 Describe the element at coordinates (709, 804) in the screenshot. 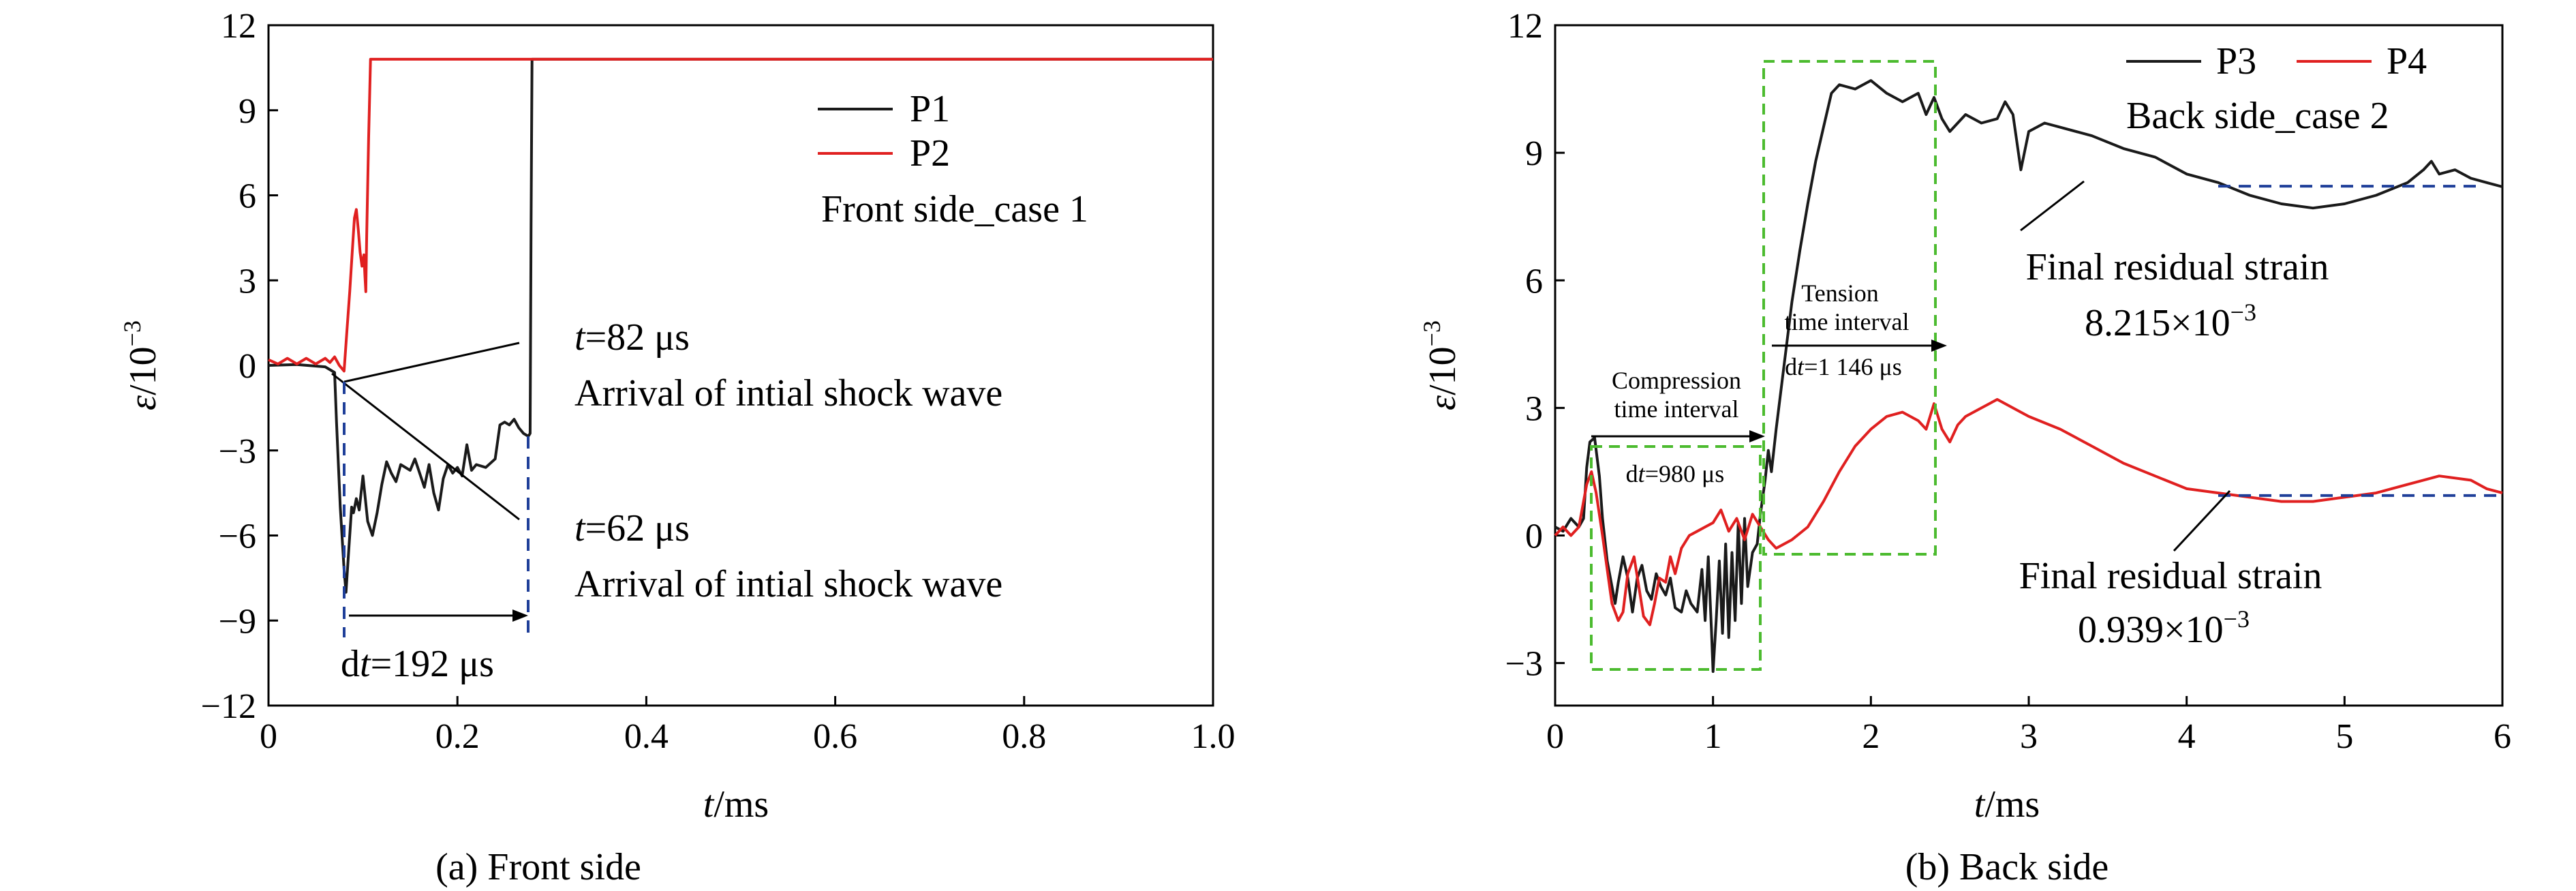

I see `front-x-axis-label-t: t` at that location.